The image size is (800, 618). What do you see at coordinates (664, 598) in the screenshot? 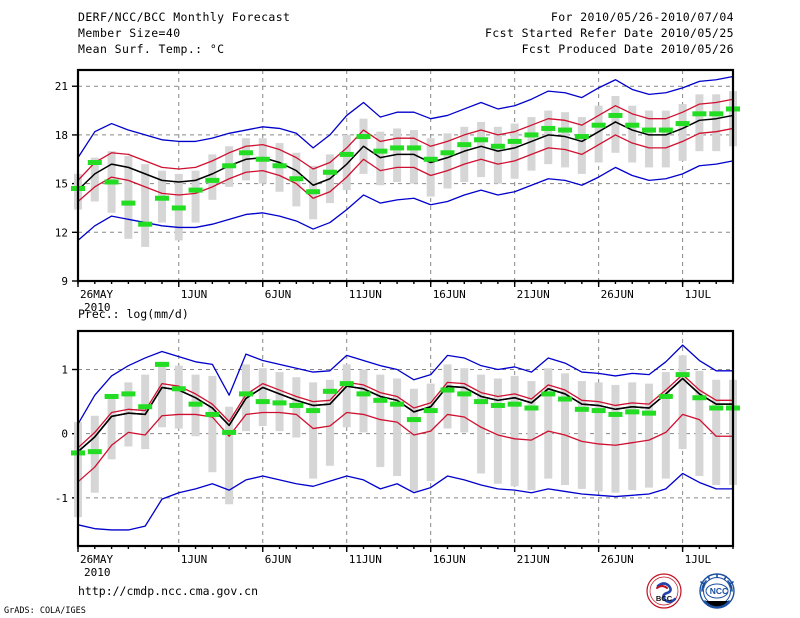
I see `svg-text: BCC` at bounding box center [664, 598].